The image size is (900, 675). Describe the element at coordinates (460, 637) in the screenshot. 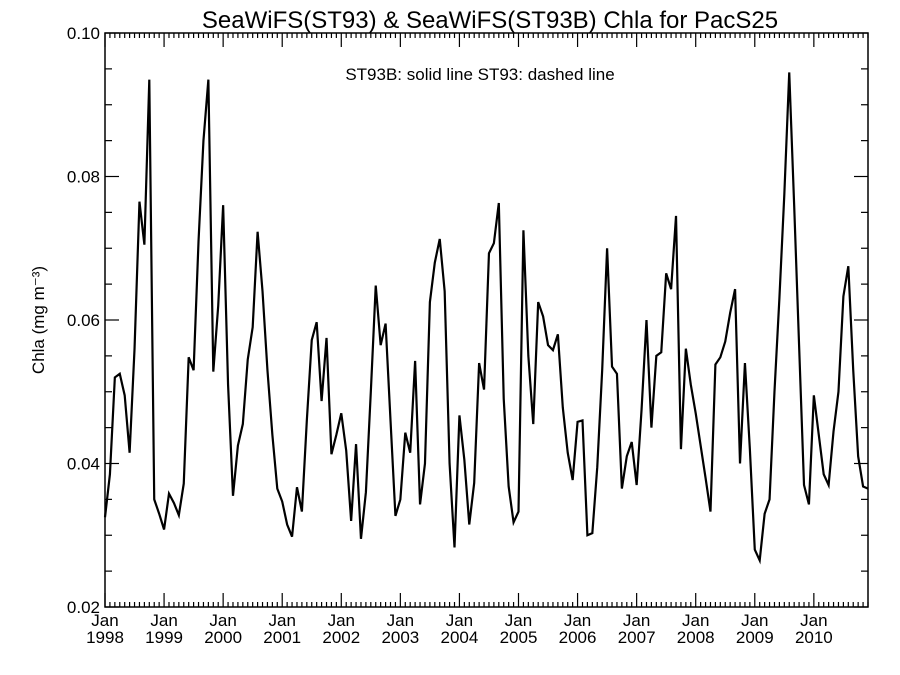

I see `x-tick-label-year: 2004` at that location.